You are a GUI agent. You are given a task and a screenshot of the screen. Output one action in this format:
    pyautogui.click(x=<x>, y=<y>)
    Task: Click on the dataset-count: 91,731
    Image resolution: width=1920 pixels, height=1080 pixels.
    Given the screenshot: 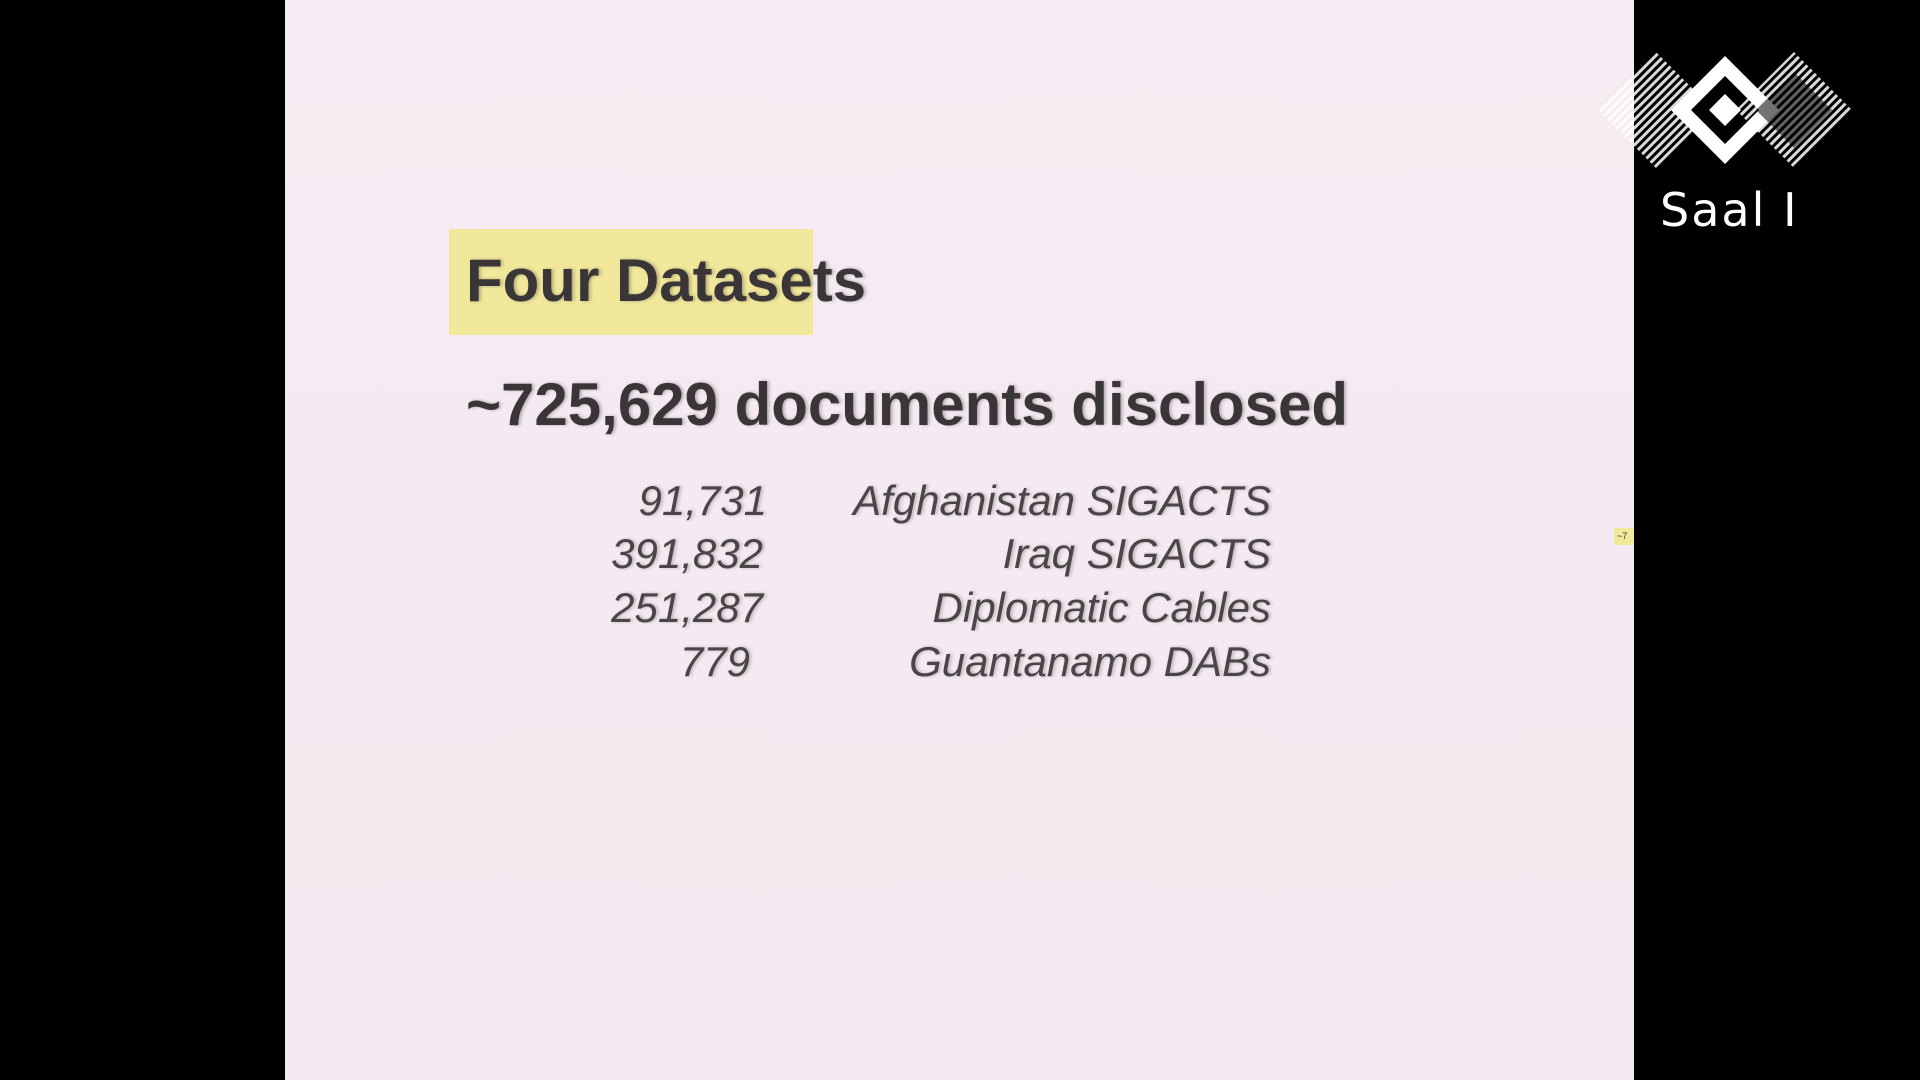 What is the action you would take?
    pyautogui.click(x=702, y=500)
    